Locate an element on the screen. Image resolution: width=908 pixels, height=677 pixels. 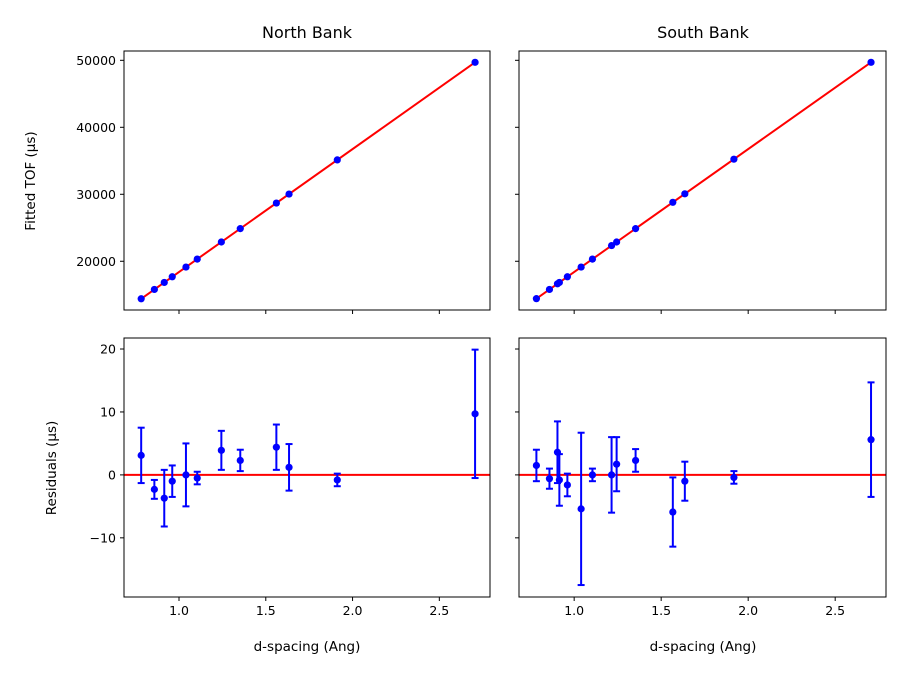
title-north-bank: North Bank is located at coordinates (307, 32).